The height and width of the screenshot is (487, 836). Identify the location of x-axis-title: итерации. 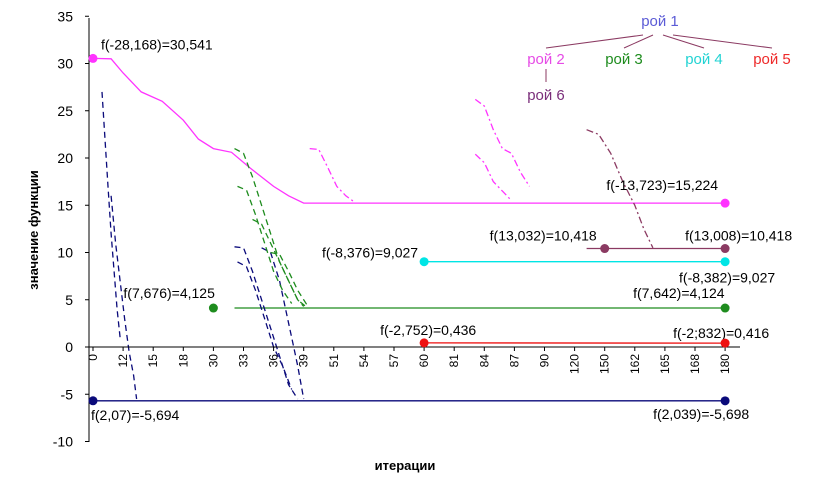
(405, 465).